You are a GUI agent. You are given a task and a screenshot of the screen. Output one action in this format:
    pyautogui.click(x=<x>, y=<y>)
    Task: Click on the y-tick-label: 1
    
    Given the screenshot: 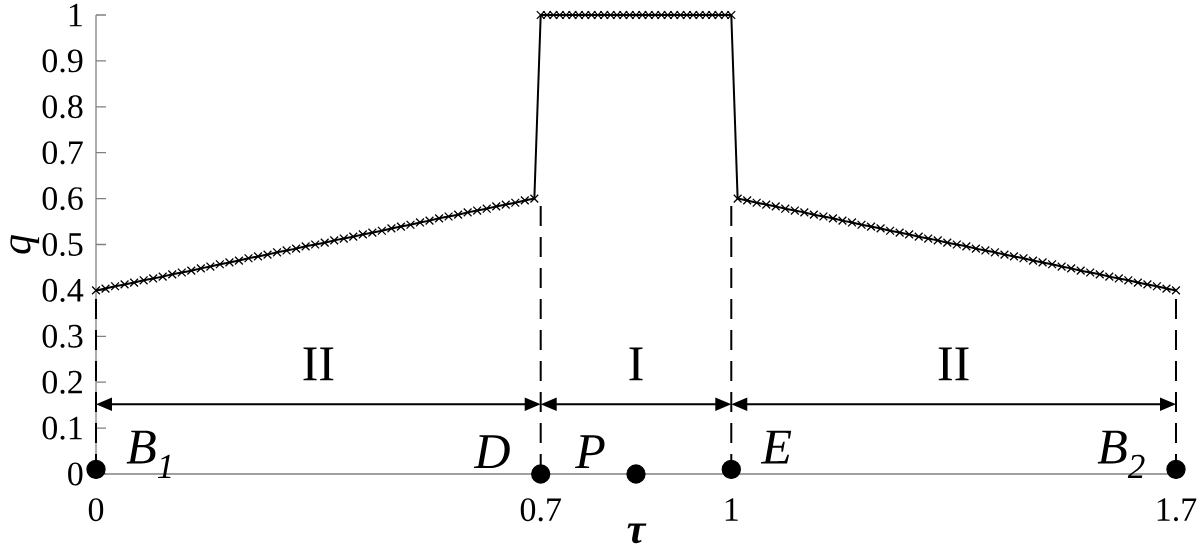 What is the action you would take?
    pyautogui.click(x=75, y=15)
    